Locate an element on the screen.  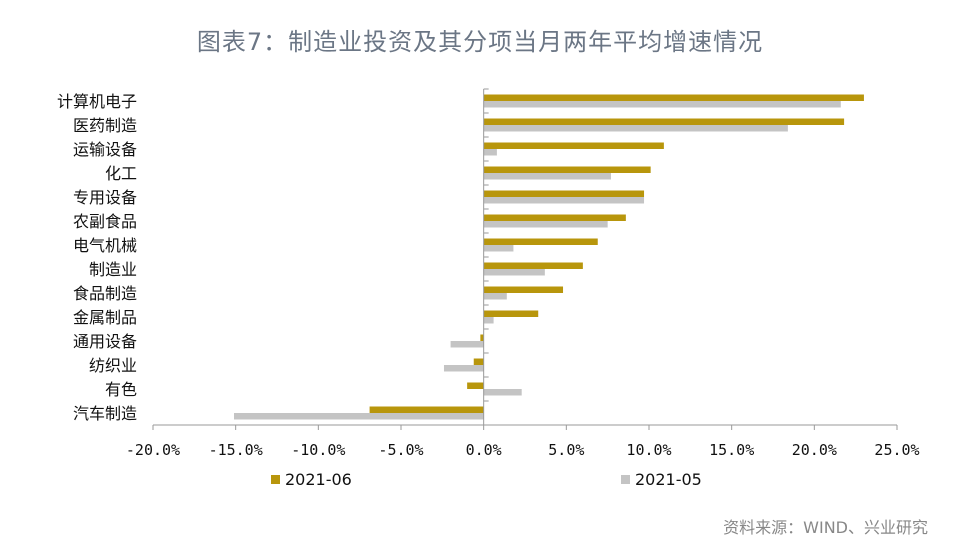
x-tick-label: 25.0% is located at coordinates (896, 450).